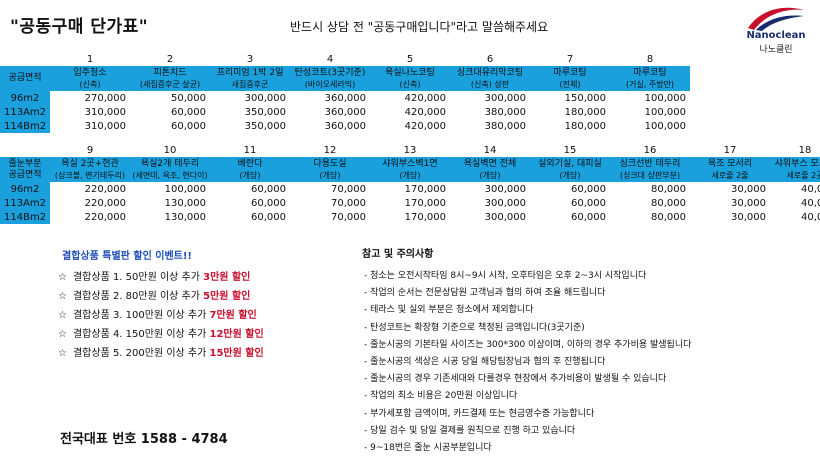 This screenshot has height=473, width=820. I want to click on service-header: 욕실나노코팅 (신축), so click(410, 78).